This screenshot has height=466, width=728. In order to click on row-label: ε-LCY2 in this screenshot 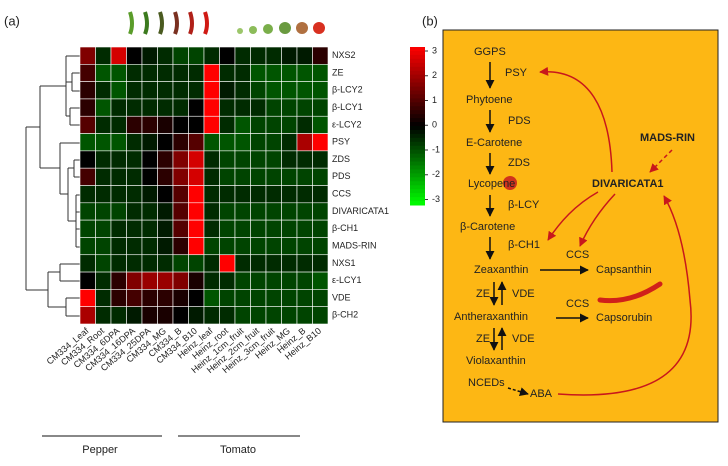, I will do `click(347, 124)`.